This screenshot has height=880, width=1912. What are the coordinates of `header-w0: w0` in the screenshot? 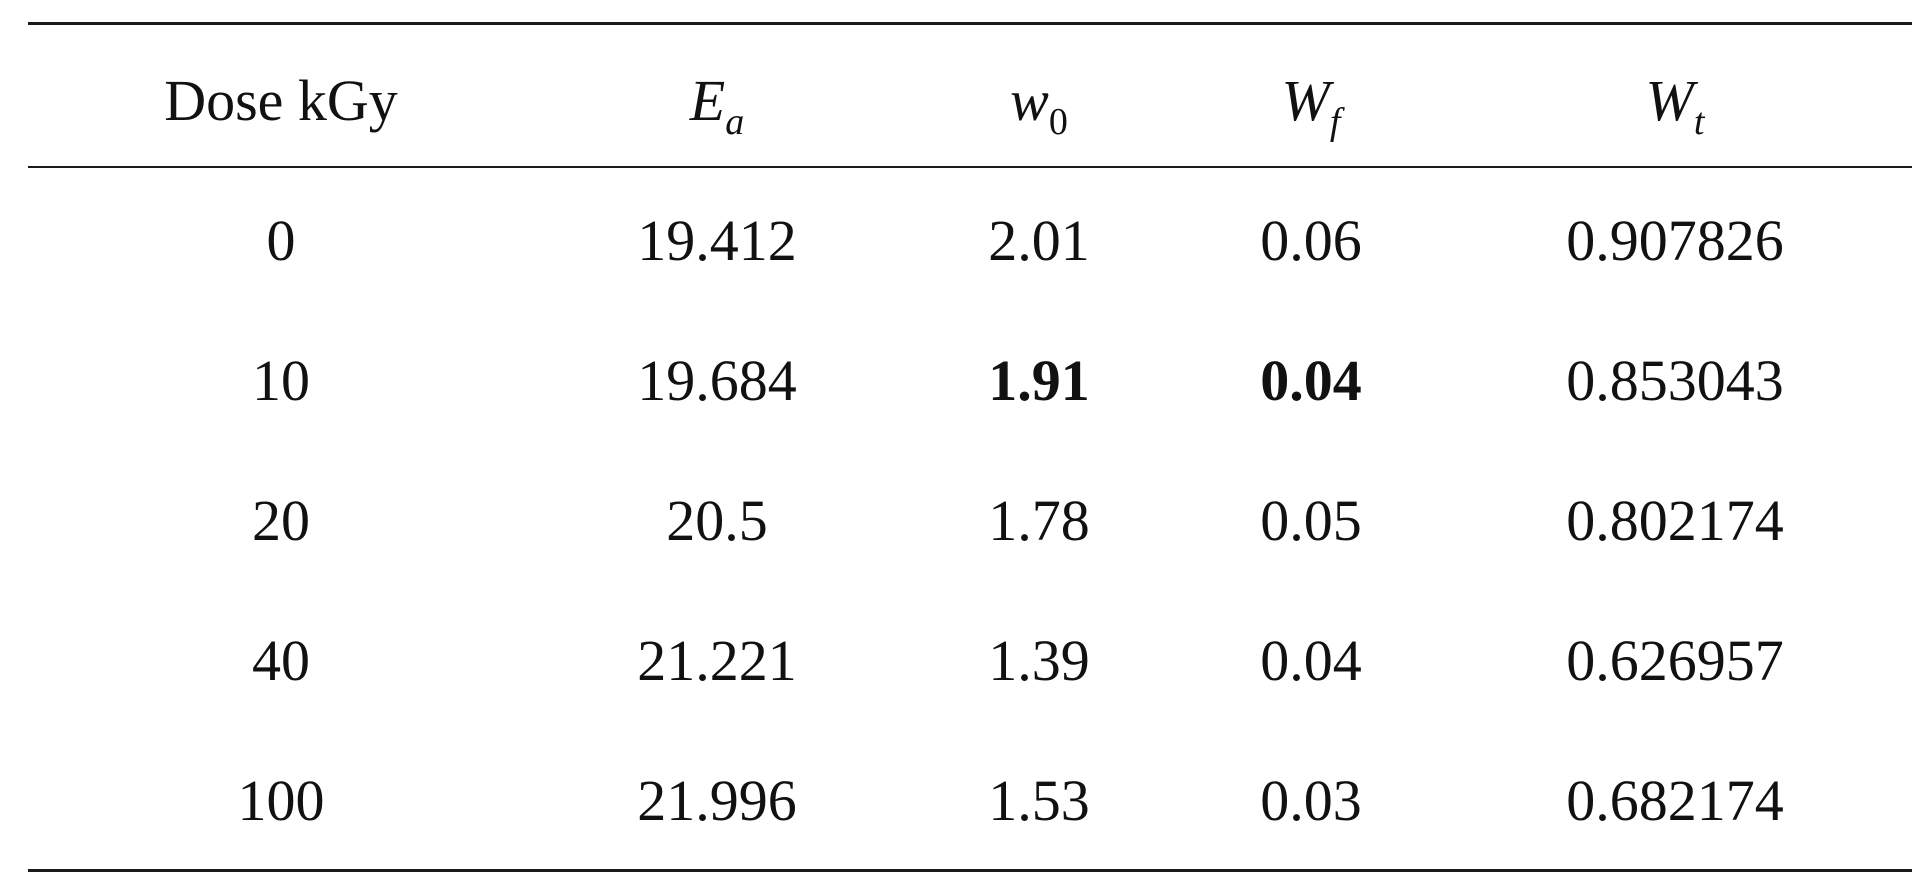 It's located at (1039, 107).